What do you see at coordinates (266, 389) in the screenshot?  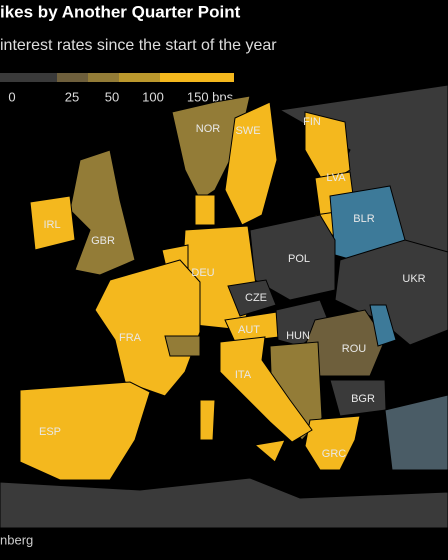 I see `italy` at bounding box center [266, 389].